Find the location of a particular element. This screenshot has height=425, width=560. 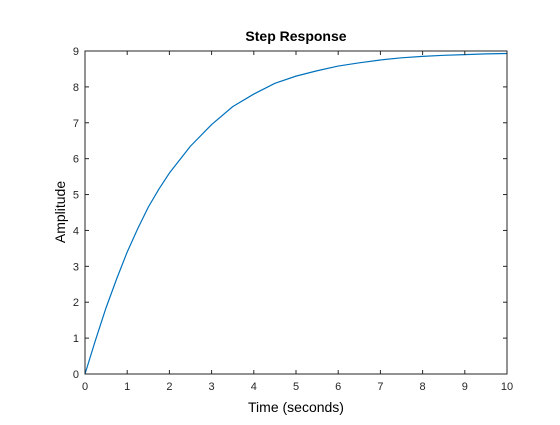

x-tick-label: 8 is located at coordinates (423, 387).